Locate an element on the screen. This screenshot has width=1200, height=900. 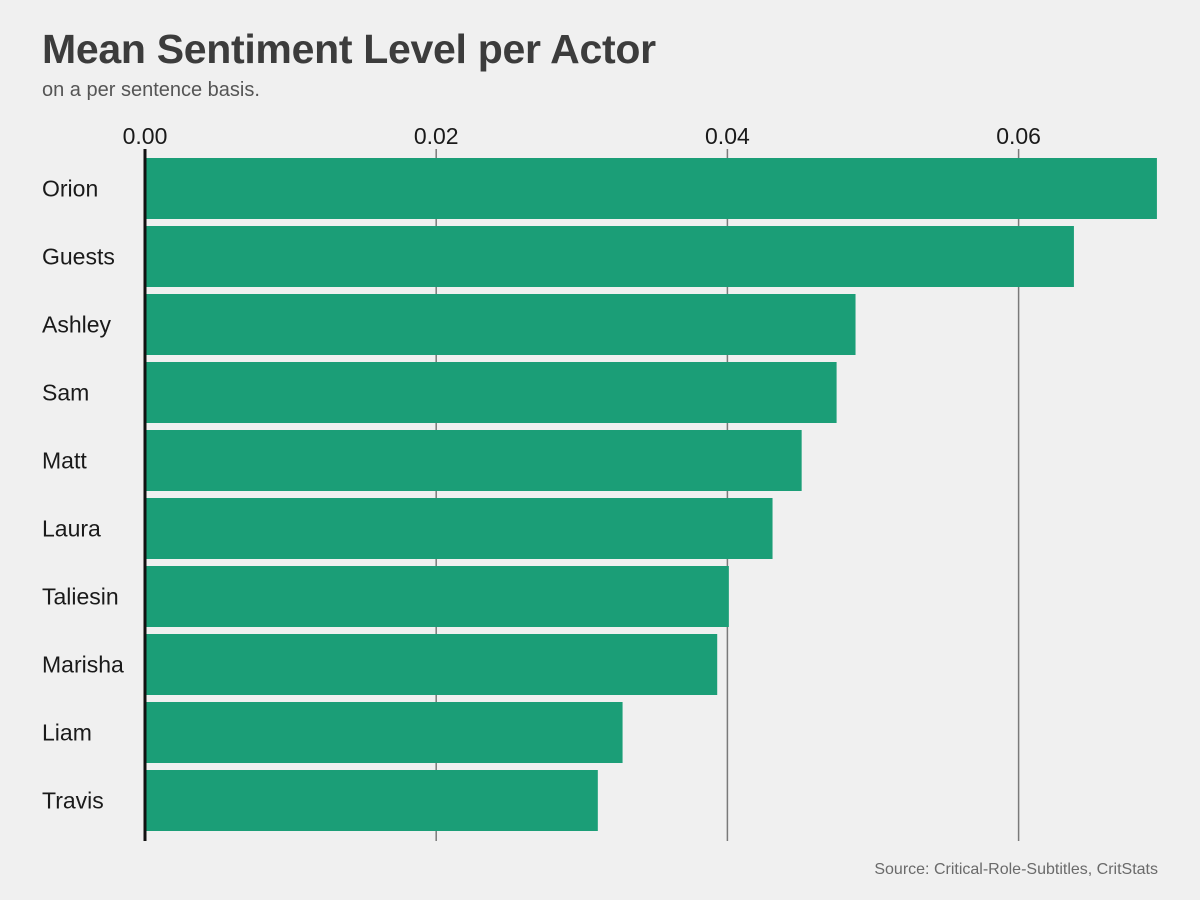
bar-guests is located at coordinates (609, 256).